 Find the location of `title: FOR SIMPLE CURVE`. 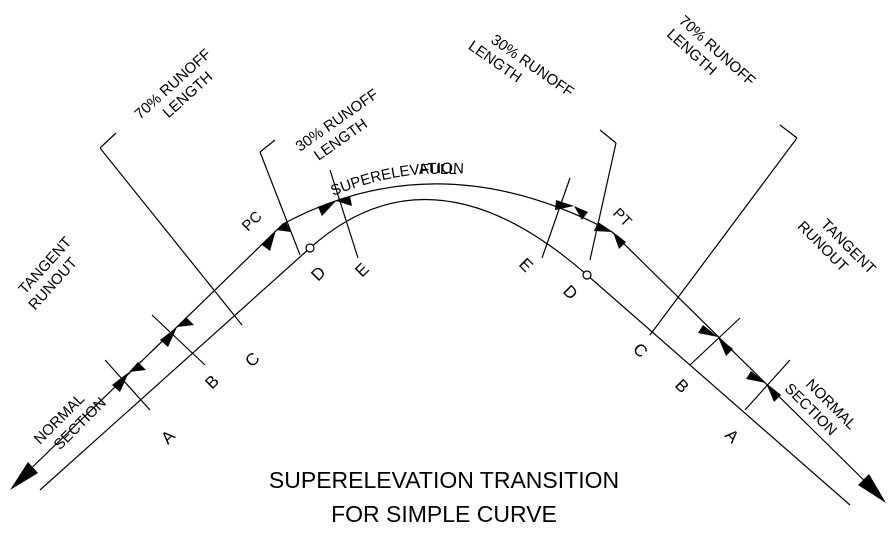

title: FOR SIMPLE CURVE is located at coordinates (444, 514).